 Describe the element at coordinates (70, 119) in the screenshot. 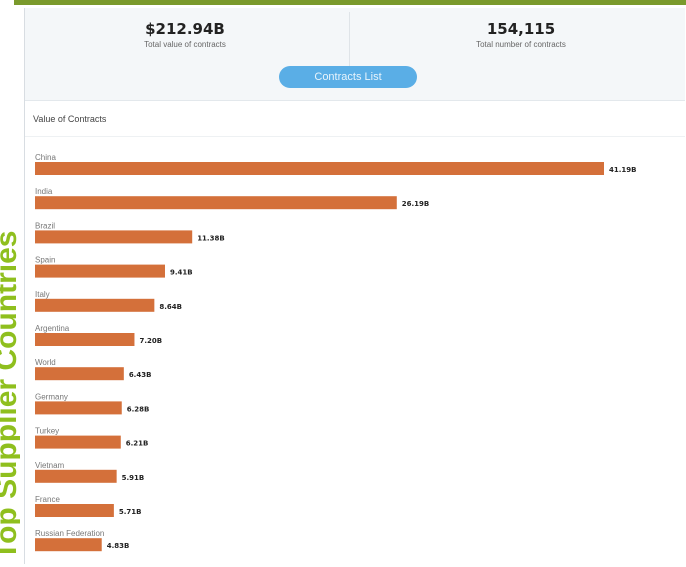

I see `section-label: Value of Contracts` at that location.